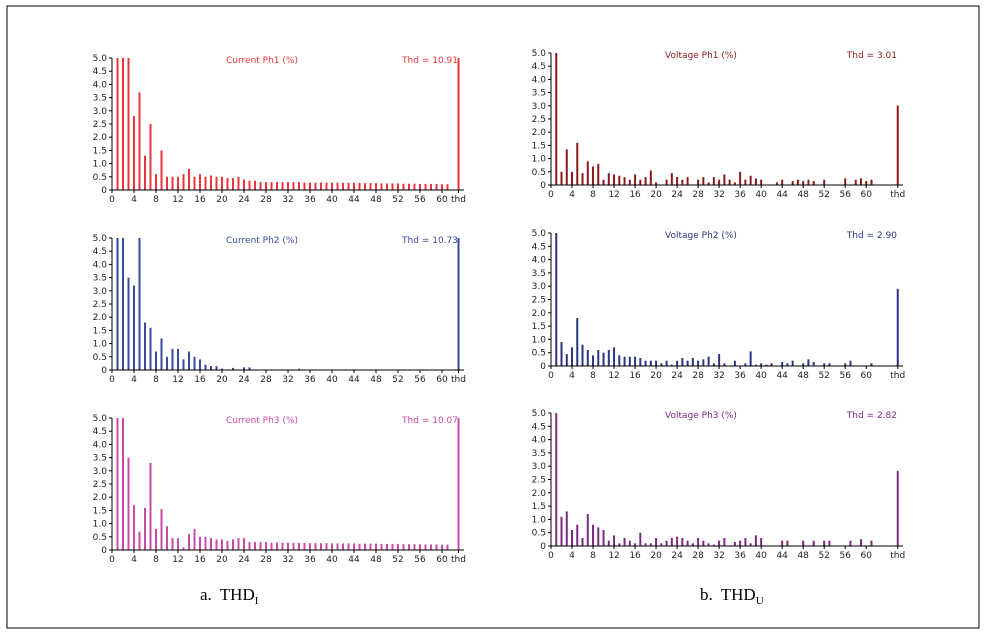 The image size is (987, 638). Describe the element at coordinates (727, 299) in the screenshot. I see `plot` at that location.